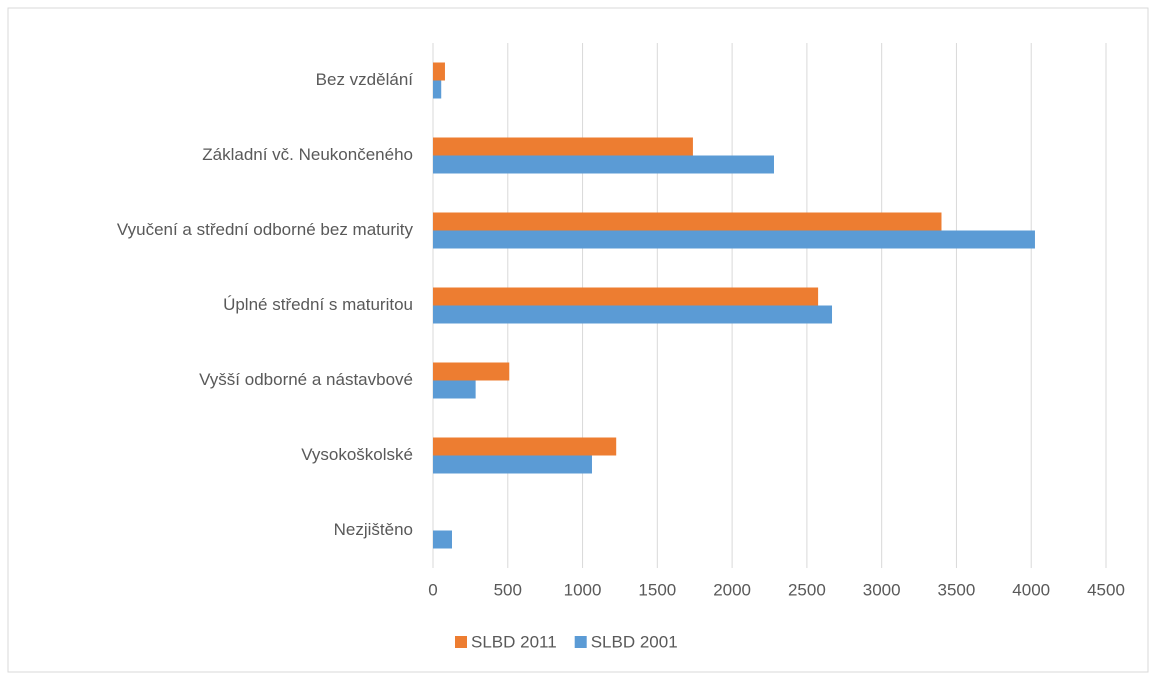  I want to click on x-tick-label: 2000, so click(732, 589).